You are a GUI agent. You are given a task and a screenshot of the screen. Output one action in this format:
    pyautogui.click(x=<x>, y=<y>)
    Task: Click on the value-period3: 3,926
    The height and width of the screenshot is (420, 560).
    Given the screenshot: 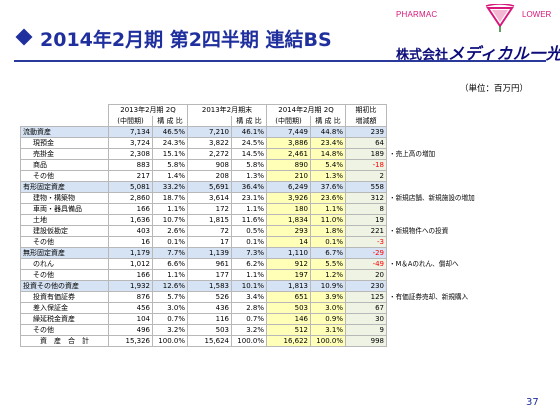 What is the action you would take?
    pyautogui.click(x=288, y=198)
    